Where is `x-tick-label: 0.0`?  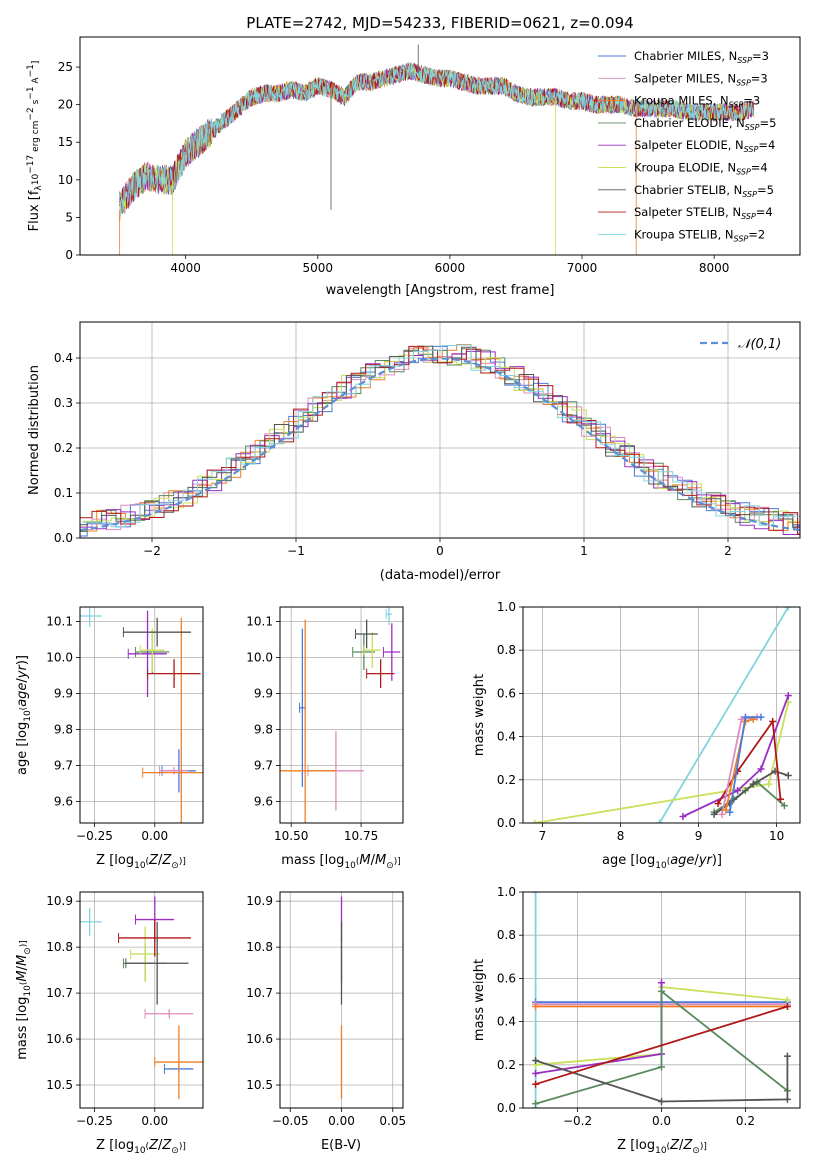
x-tick-label: 0.0 is located at coordinates (661, 1121).